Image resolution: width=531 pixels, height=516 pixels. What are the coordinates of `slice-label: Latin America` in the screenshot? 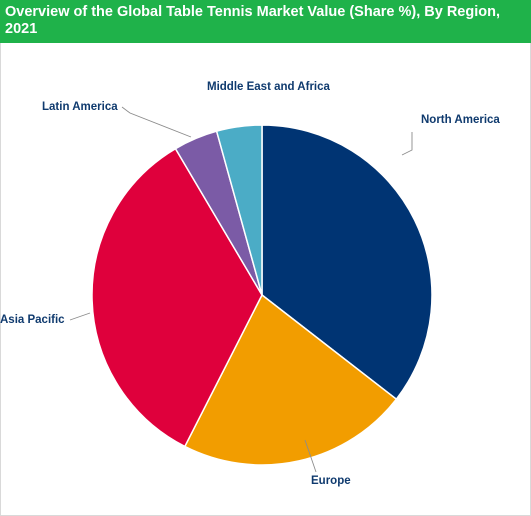 It's located at (80, 107).